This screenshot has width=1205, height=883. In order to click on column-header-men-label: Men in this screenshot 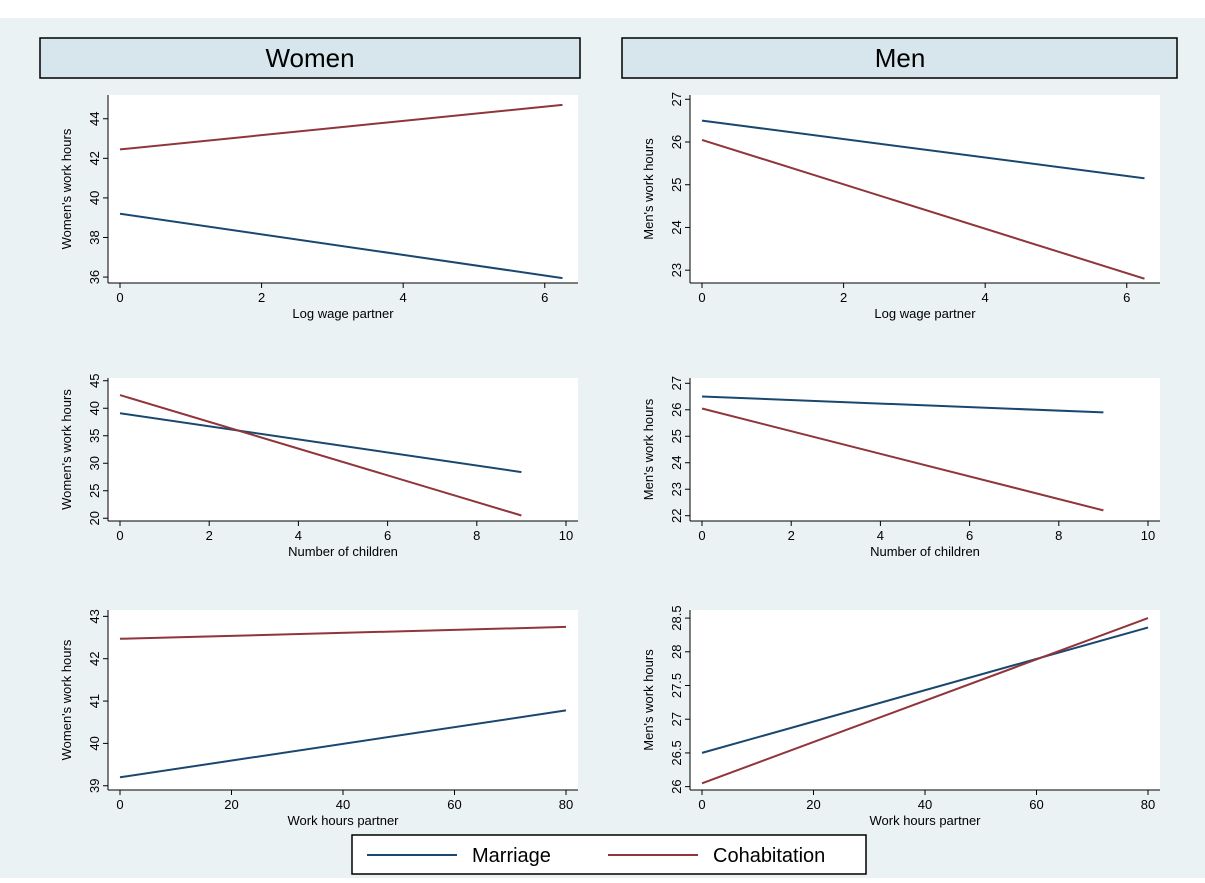, I will do `click(900, 58)`.